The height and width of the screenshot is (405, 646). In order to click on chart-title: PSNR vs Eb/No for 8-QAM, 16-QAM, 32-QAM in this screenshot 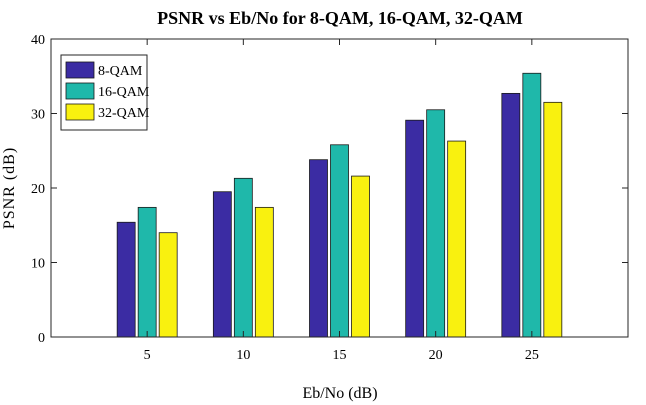, I will do `click(340, 18)`.